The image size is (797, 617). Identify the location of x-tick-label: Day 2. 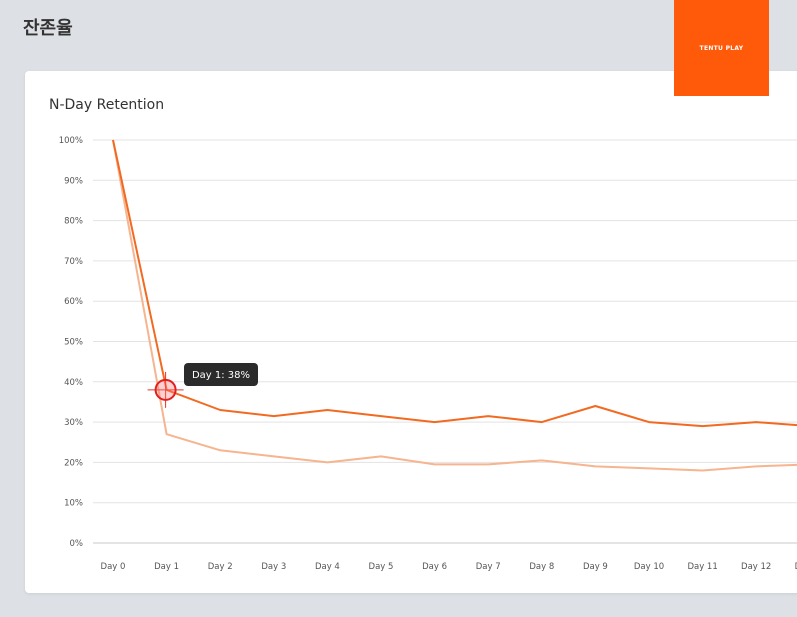
(220, 567).